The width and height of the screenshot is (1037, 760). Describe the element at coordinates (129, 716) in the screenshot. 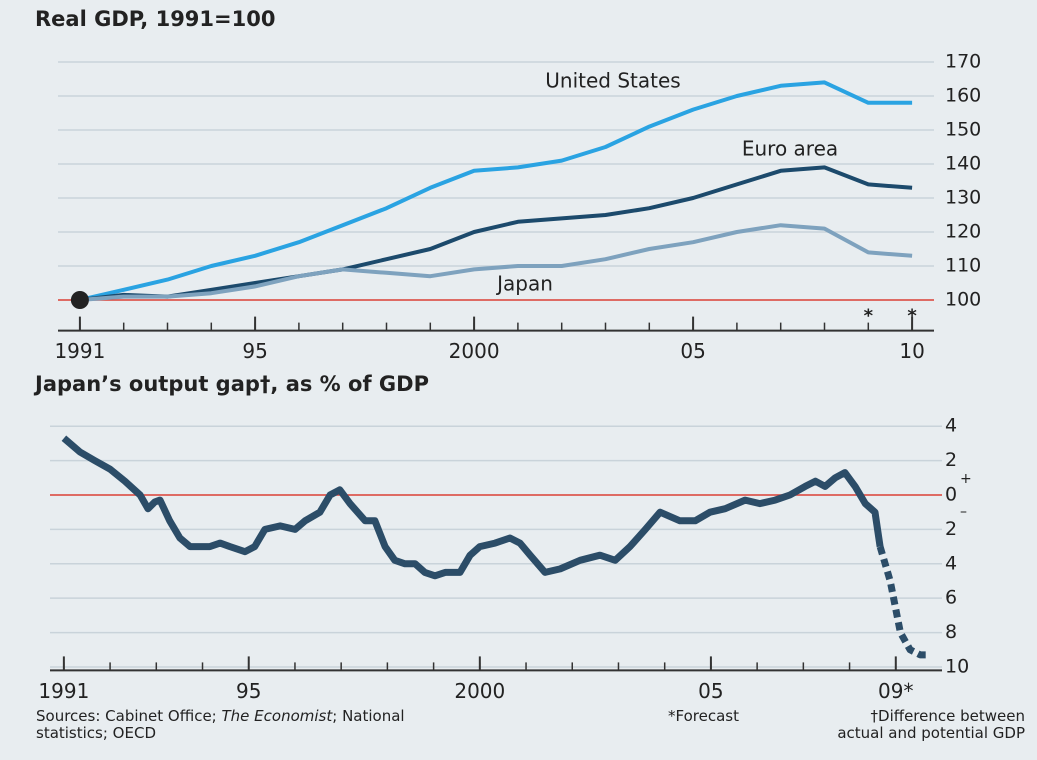

I see `sources-text: Sources: Cabinet Office;` at that location.